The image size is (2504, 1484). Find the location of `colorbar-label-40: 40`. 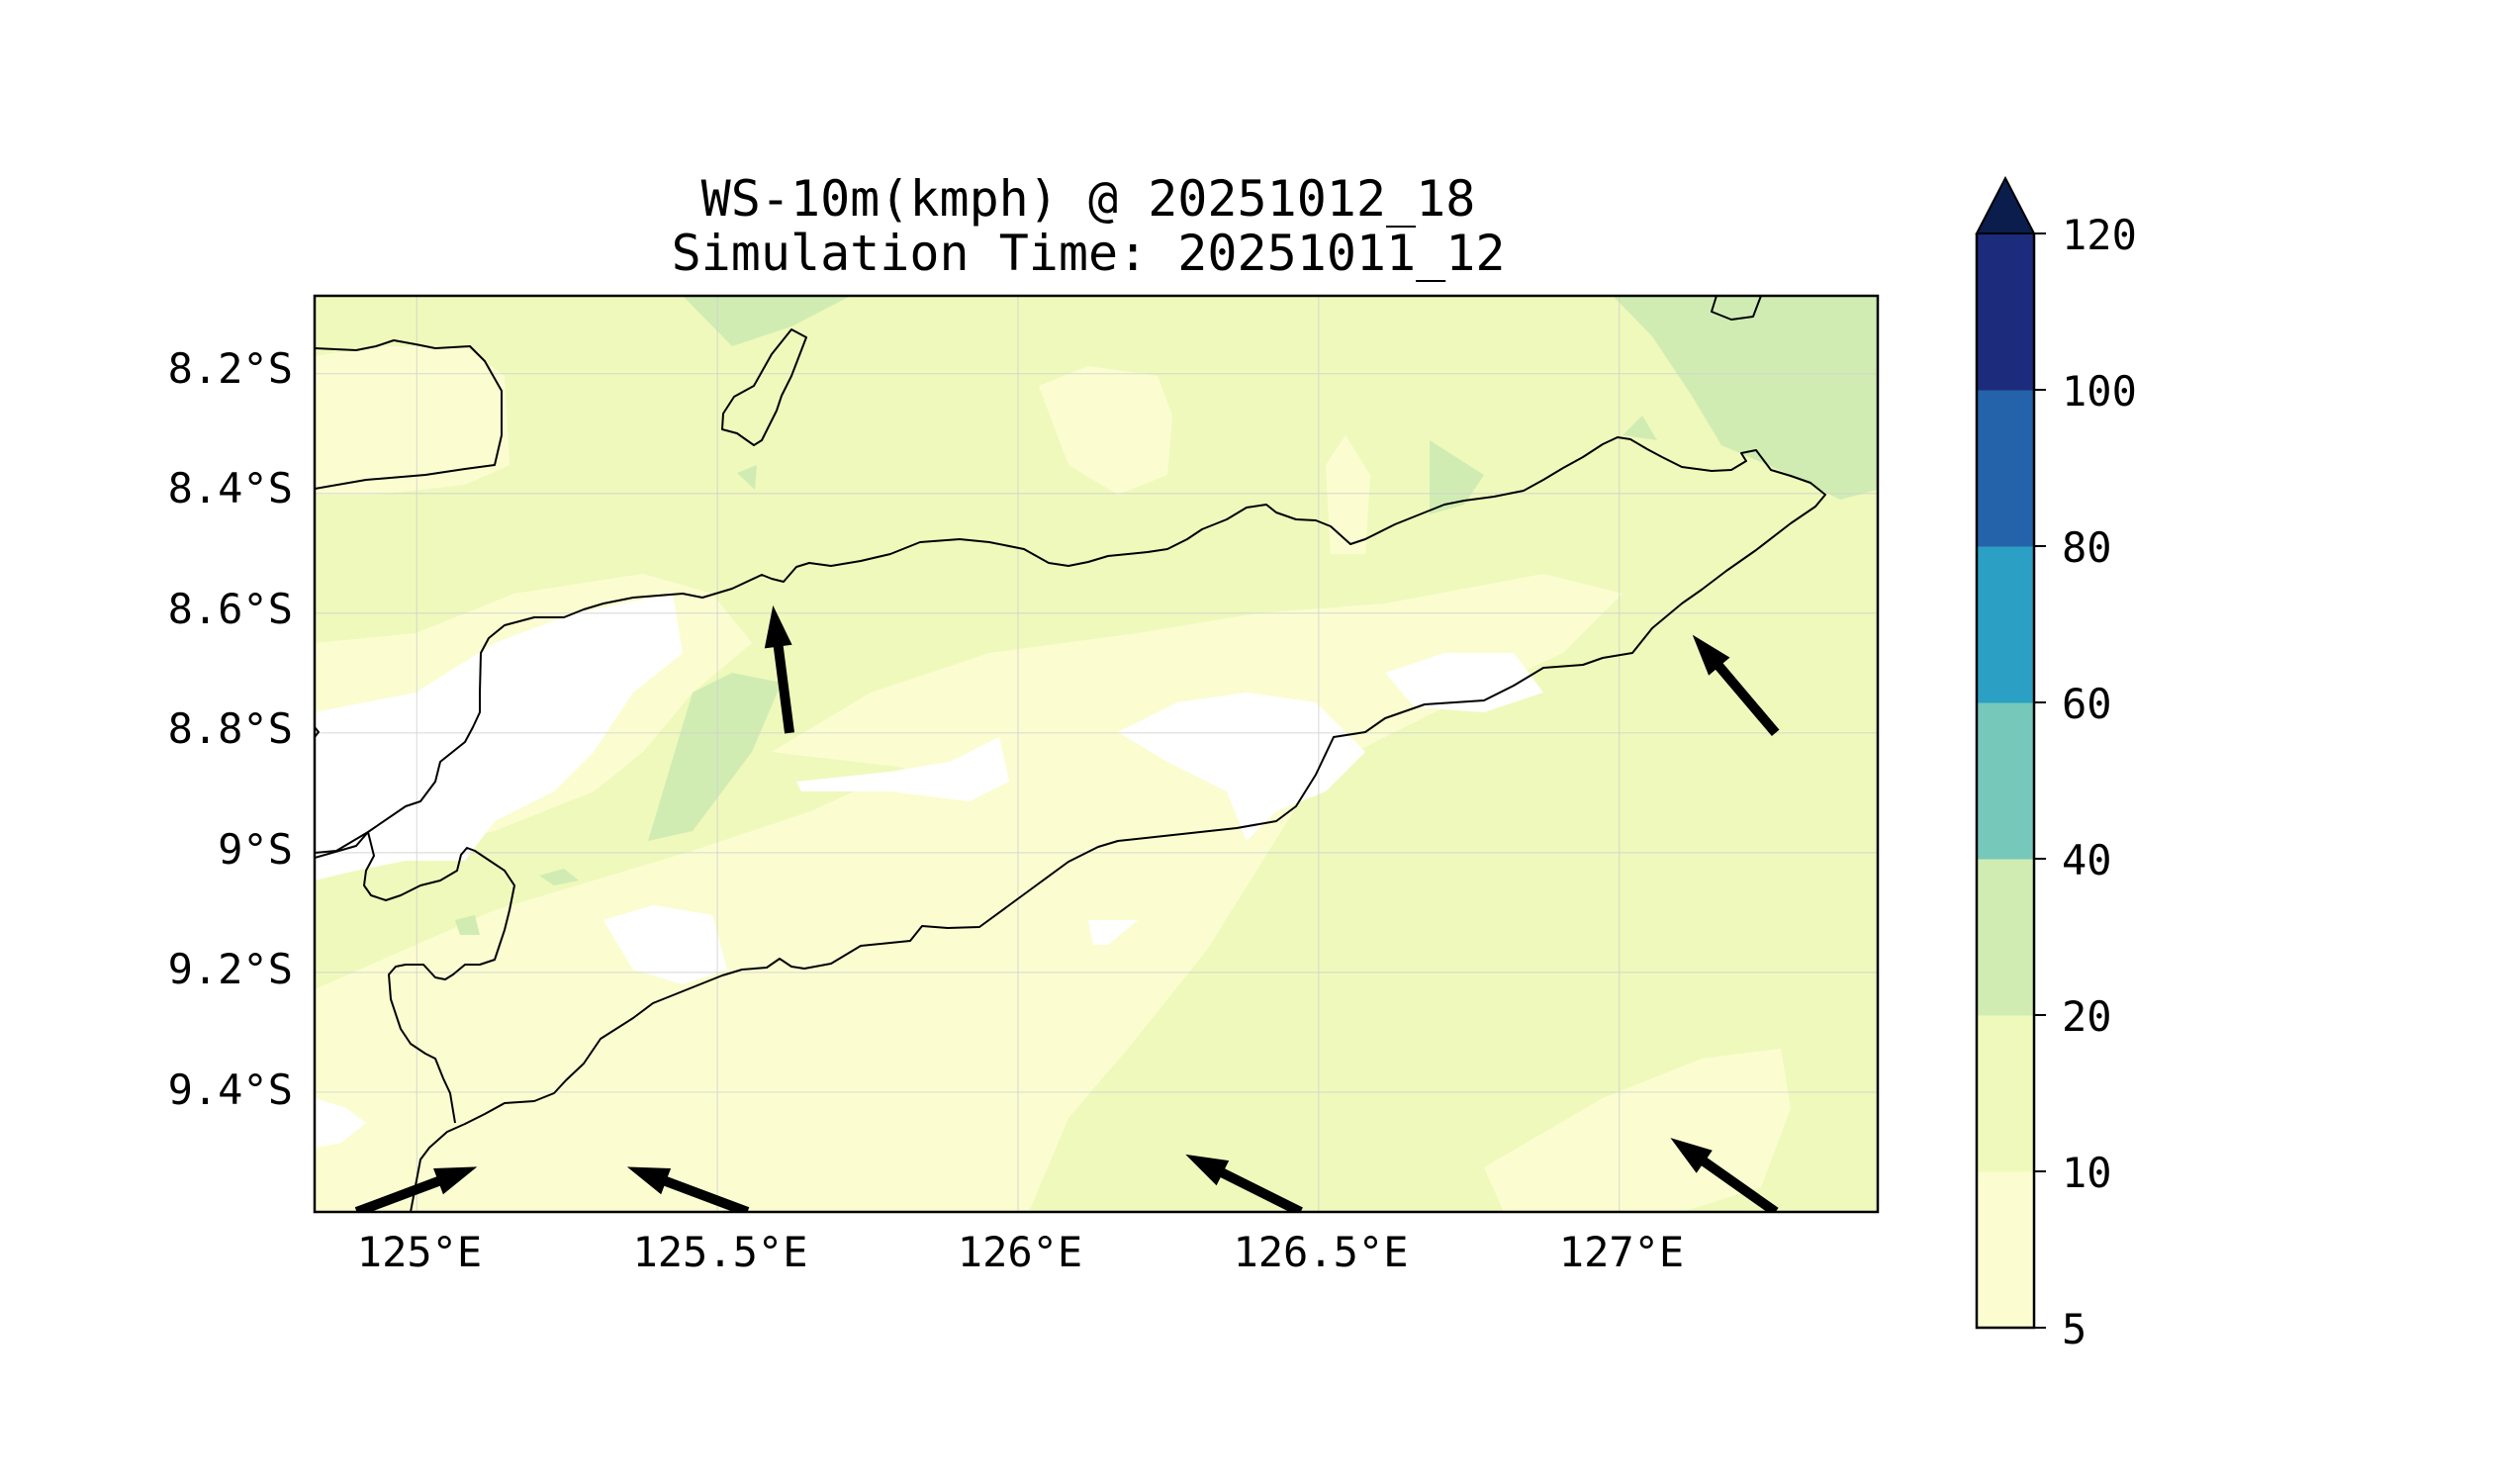

colorbar-label-40: 40 is located at coordinates (2087, 860).